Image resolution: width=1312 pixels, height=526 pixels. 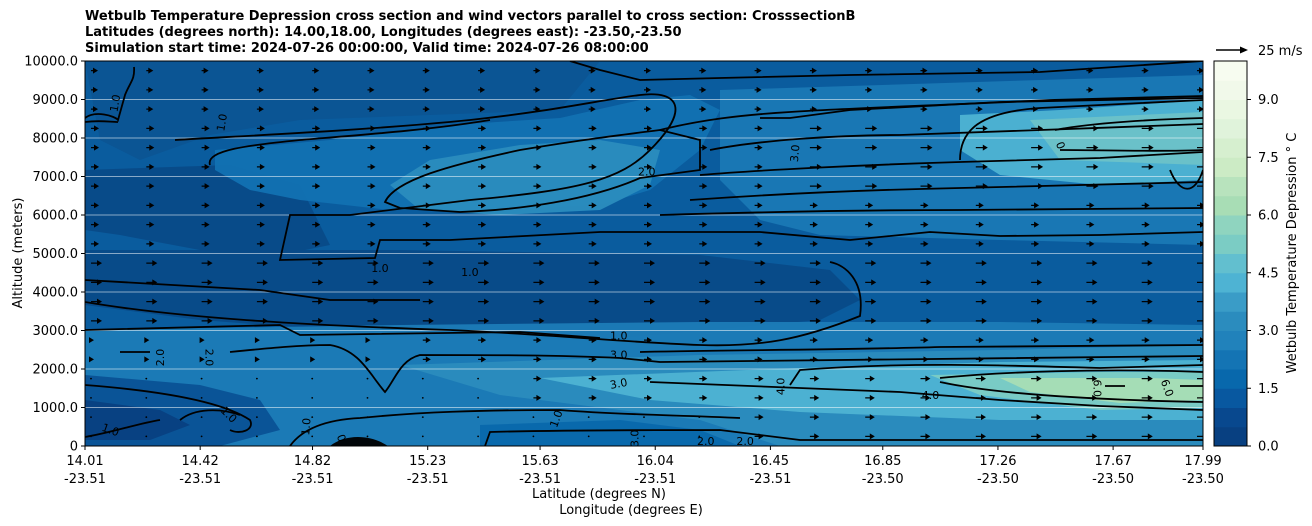 What do you see at coordinates (56, 139) in the screenshot?
I see `y-tick-label: 8000.0` at bounding box center [56, 139].